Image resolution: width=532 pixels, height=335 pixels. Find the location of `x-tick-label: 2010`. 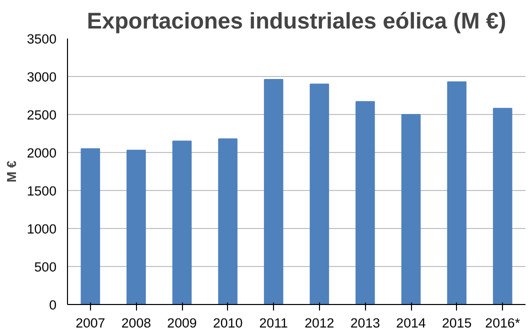

x-tick-label: 2010 is located at coordinates (227, 323).